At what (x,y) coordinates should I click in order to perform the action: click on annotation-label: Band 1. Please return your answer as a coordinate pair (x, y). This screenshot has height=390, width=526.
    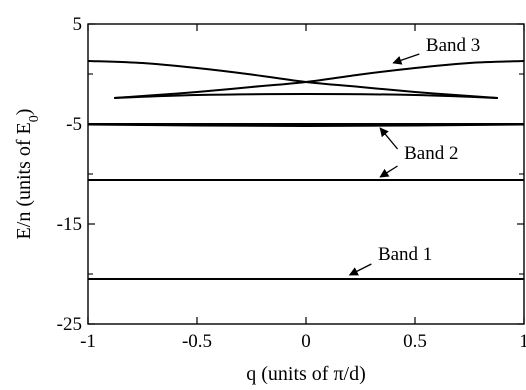
    Looking at the image, I should click on (405, 254).